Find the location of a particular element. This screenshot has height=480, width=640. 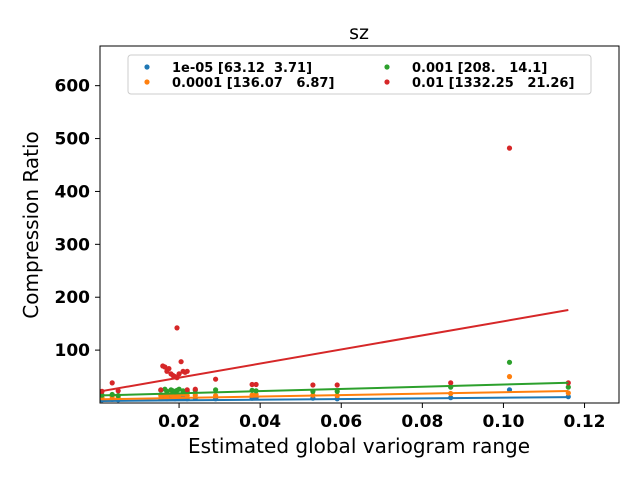

legend-box is located at coordinates (359, 74).